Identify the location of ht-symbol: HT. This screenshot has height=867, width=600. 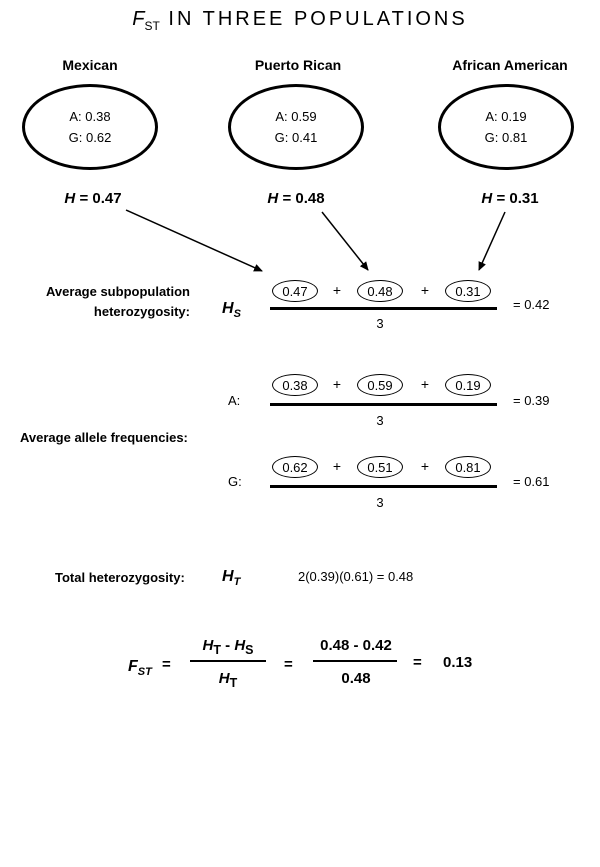
(231, 578).